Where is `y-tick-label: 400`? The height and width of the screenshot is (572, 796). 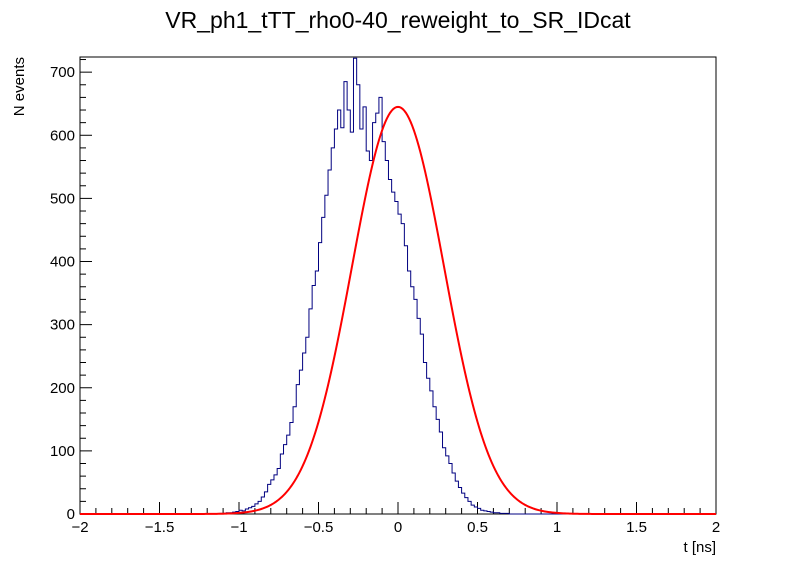 y-tick-label: 400 is located at coordinates (62, 262).